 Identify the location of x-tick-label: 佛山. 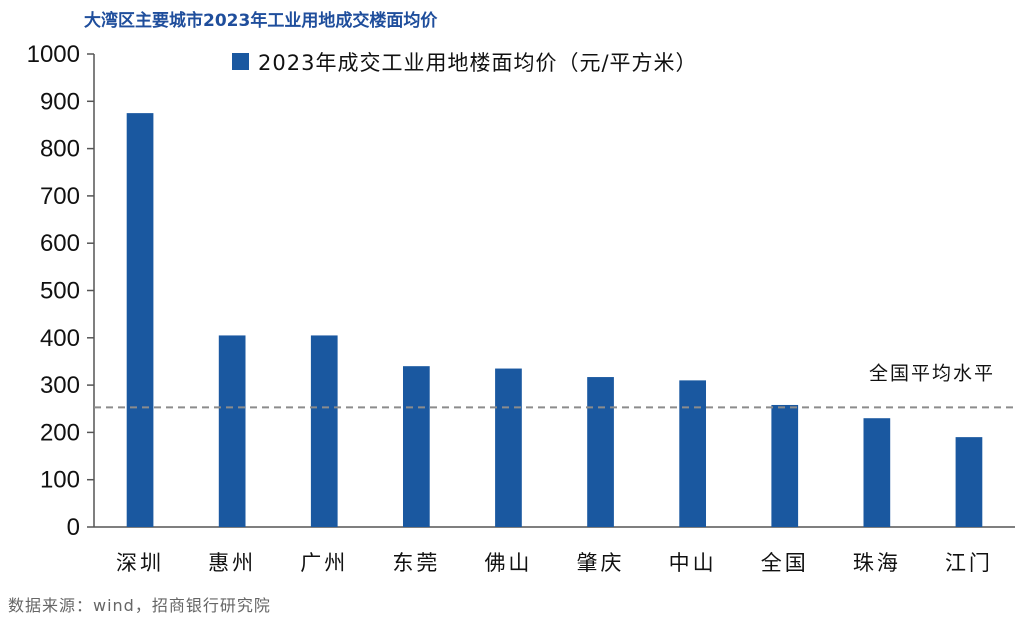
(508, 563).